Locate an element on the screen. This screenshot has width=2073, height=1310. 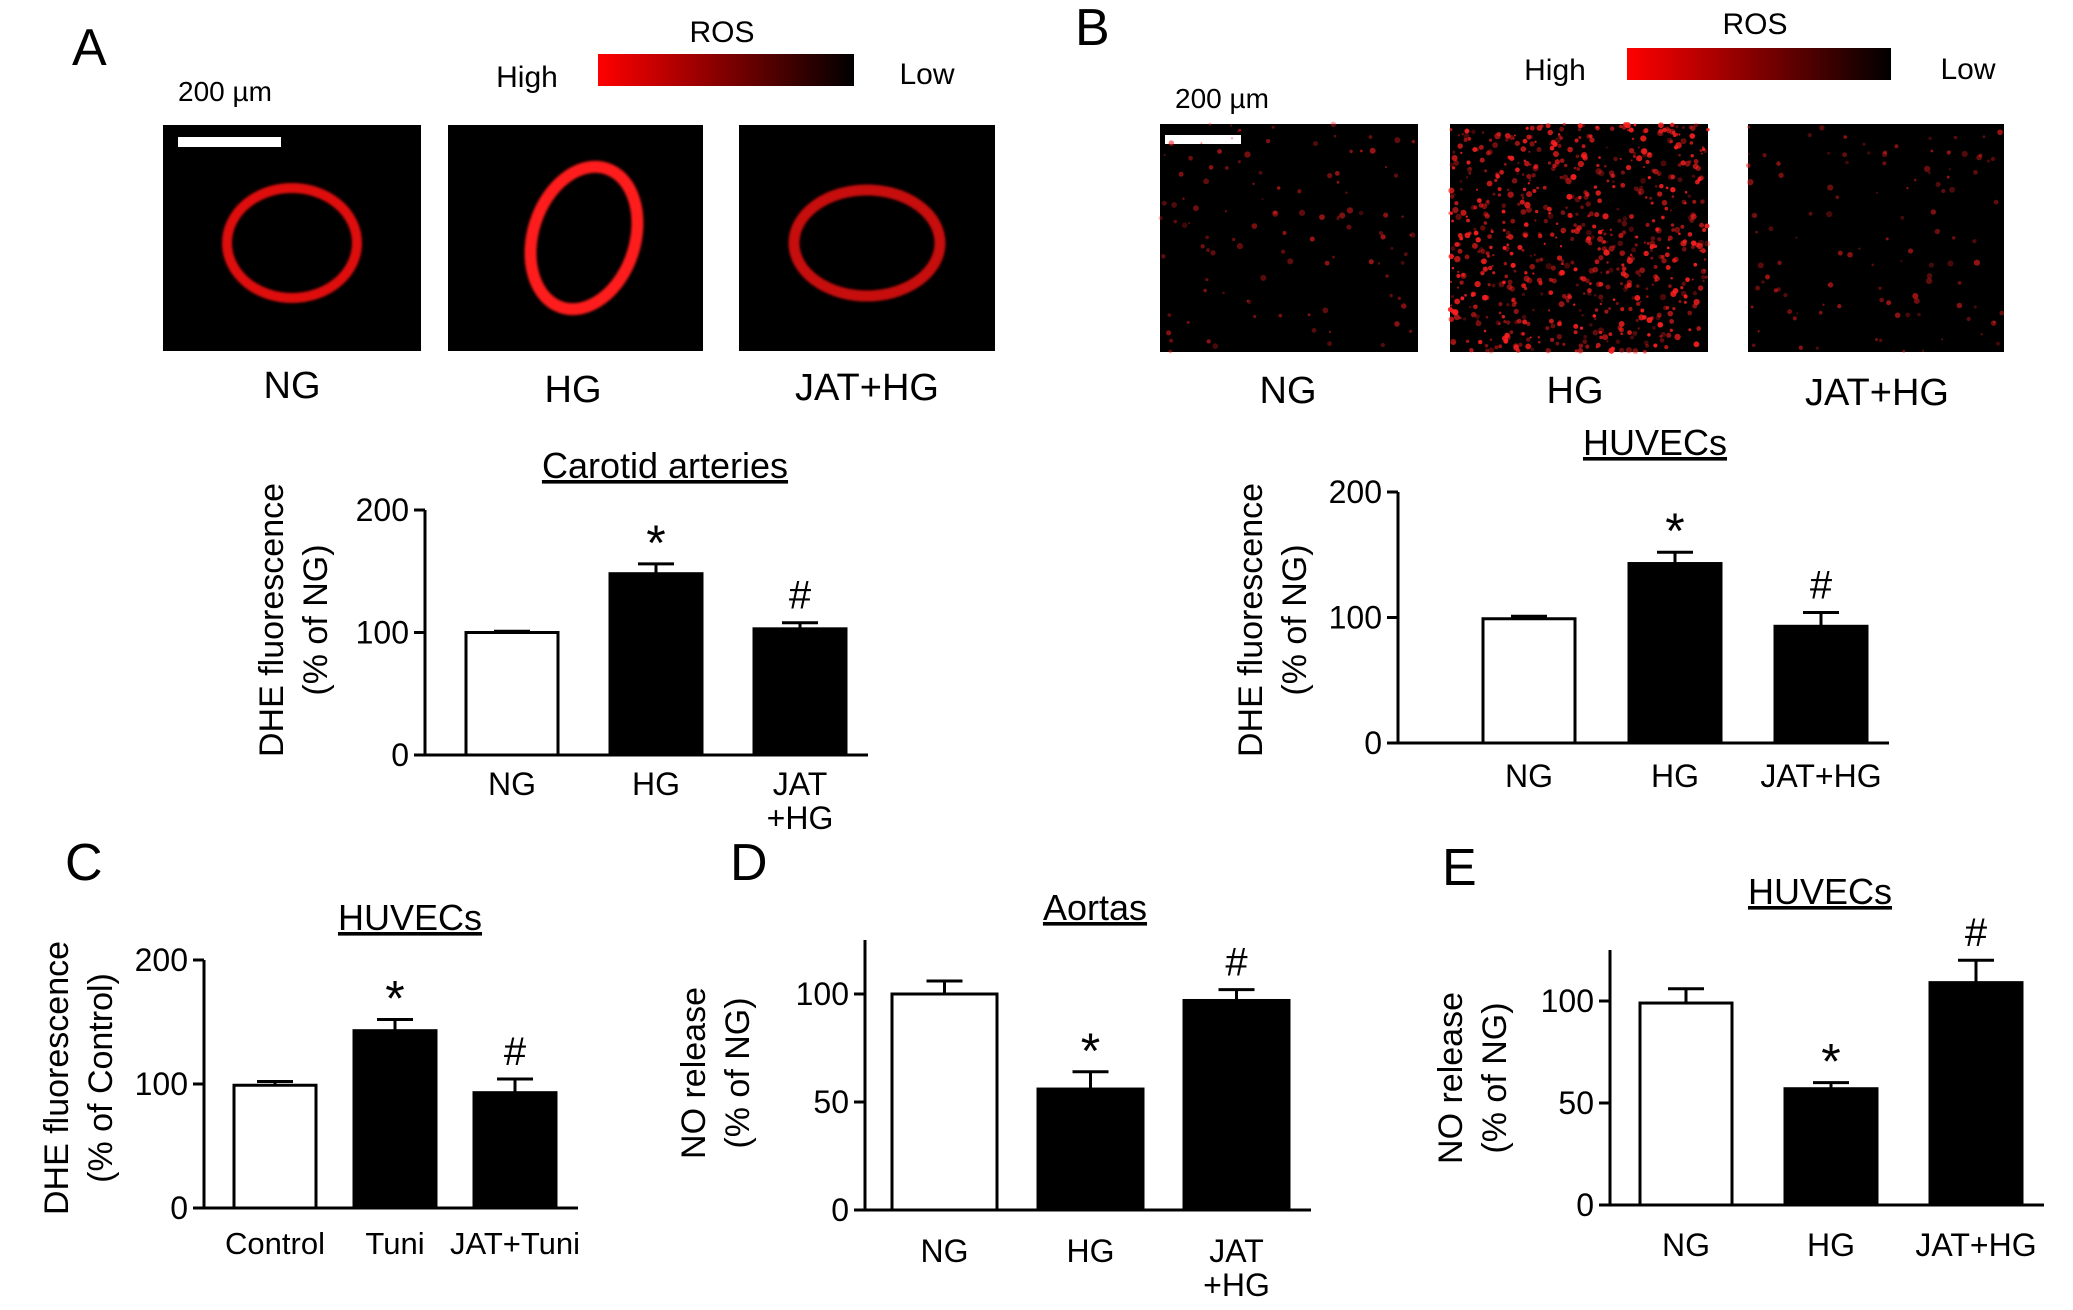
y-axis-label-d: NO release (% of NG) is located at coordinates (716, 1073).